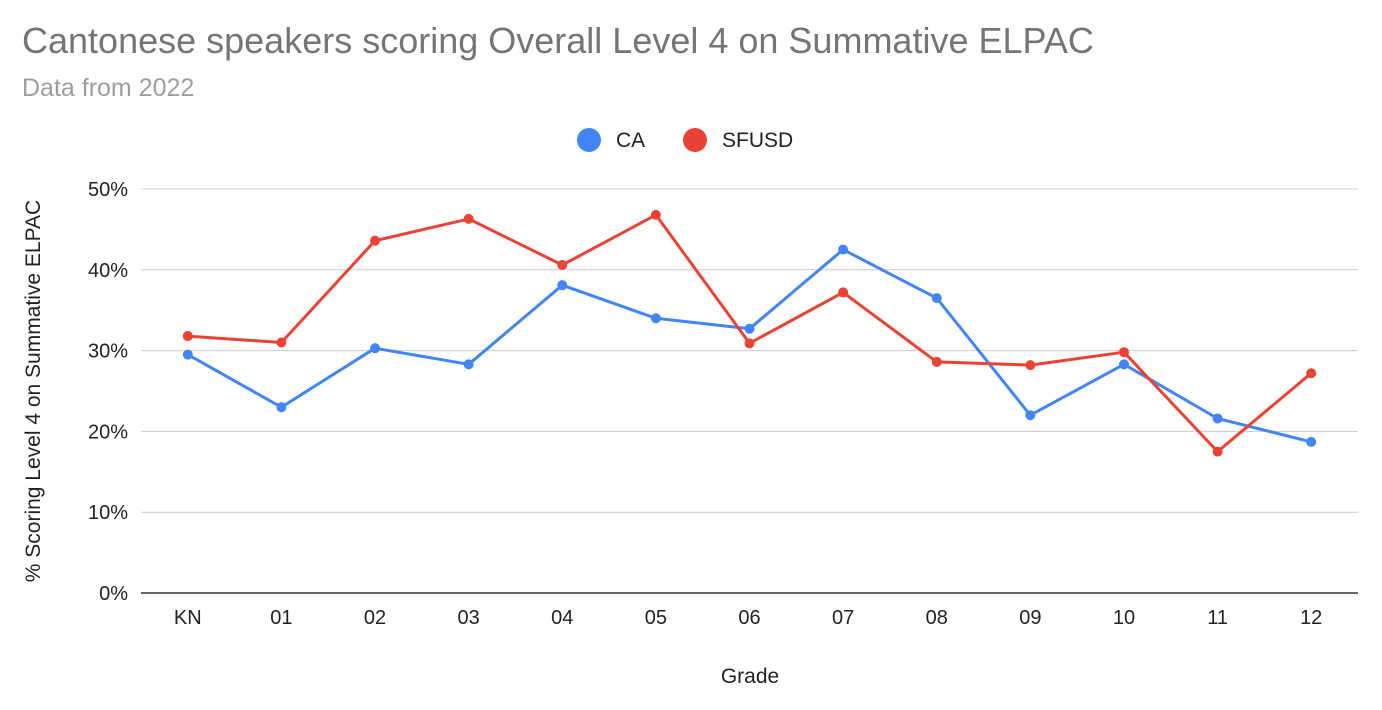 Image resolution: width=1382 pixels, height=710 pixels. I want to click on y-tick-label: 30%, so click(108, 352).